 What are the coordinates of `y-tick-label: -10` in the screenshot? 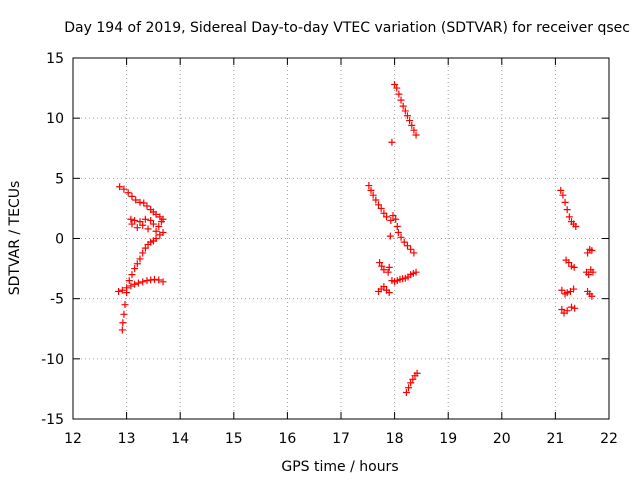 It's located at (52, 360).